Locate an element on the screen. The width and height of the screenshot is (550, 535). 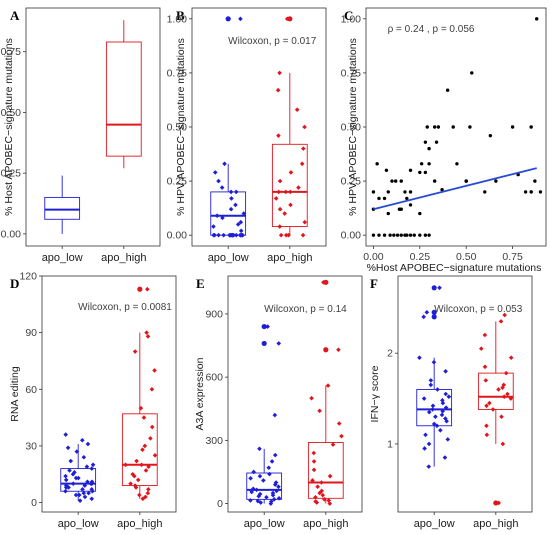
y-tick-label: 0.50 is located at coordinates (351, 128).